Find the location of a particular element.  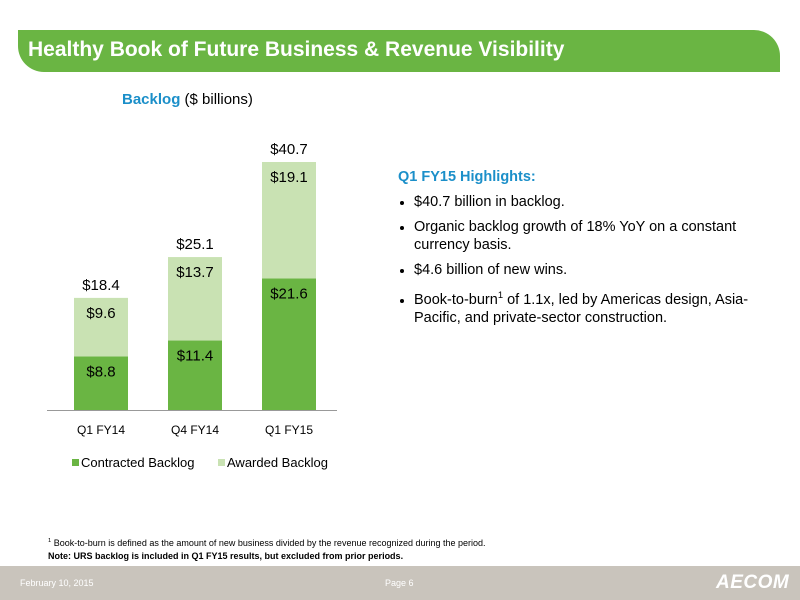

data-label-contracted: $8.8 is located at coordinates (100, 371).